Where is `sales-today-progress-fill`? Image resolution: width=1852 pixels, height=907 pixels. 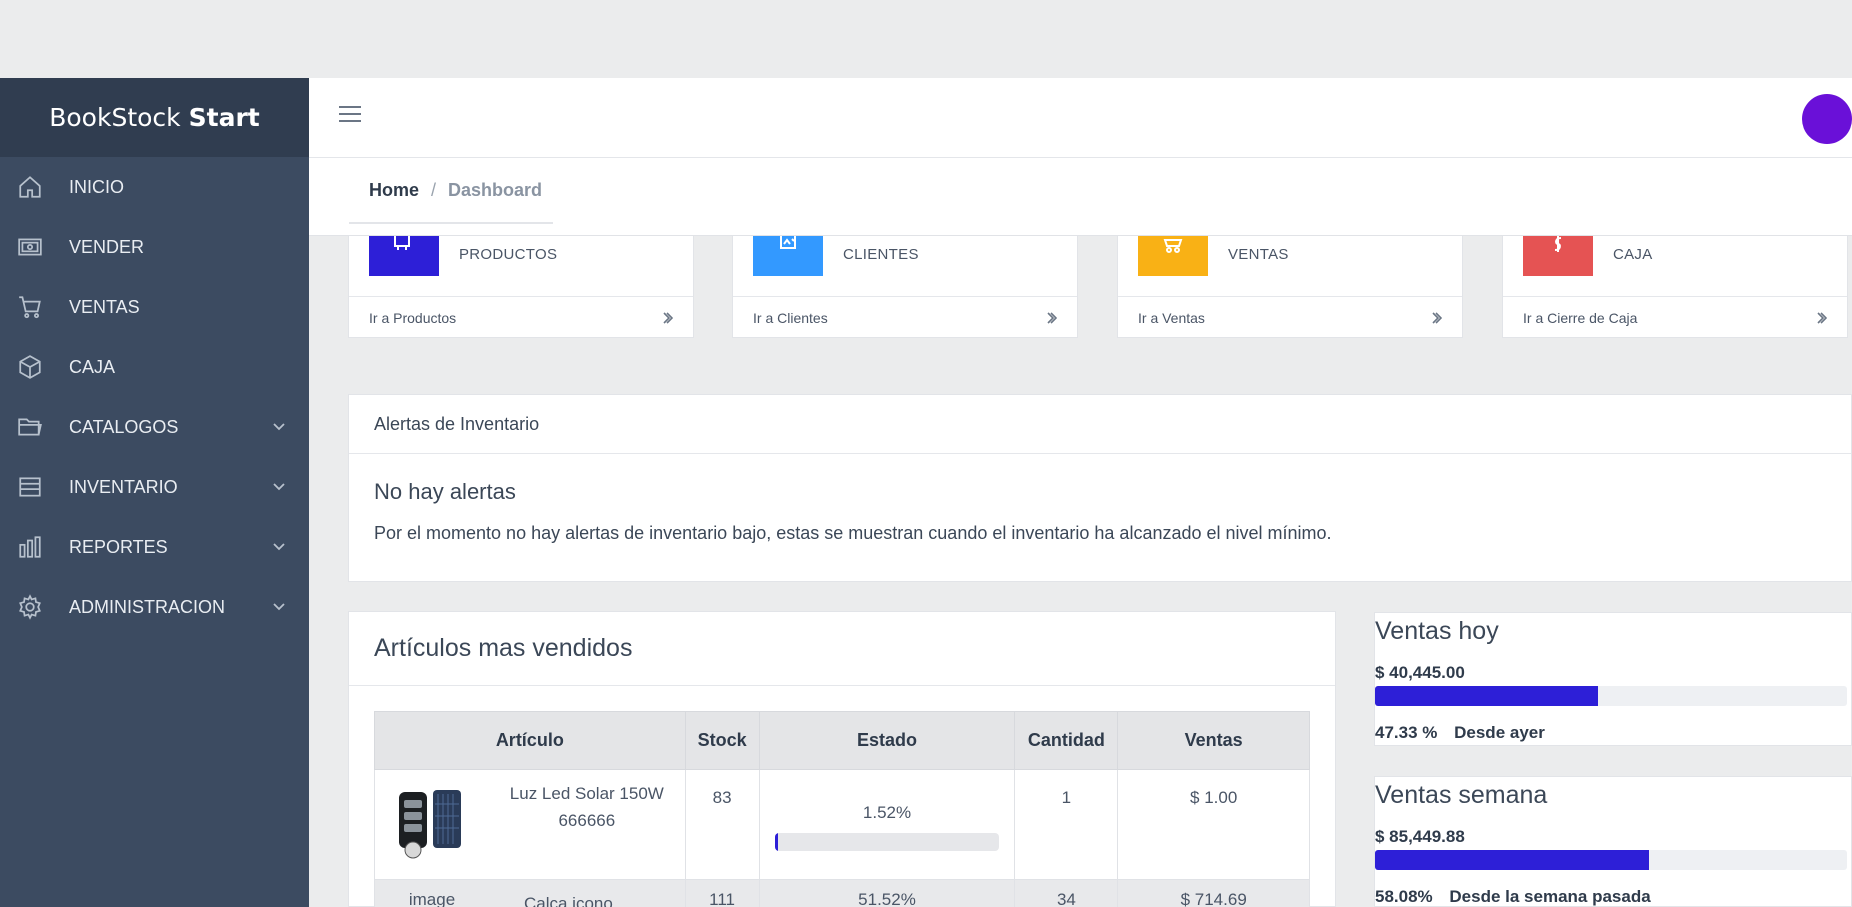 sales-today-progress-fill is located at coordinates (1487, 696).